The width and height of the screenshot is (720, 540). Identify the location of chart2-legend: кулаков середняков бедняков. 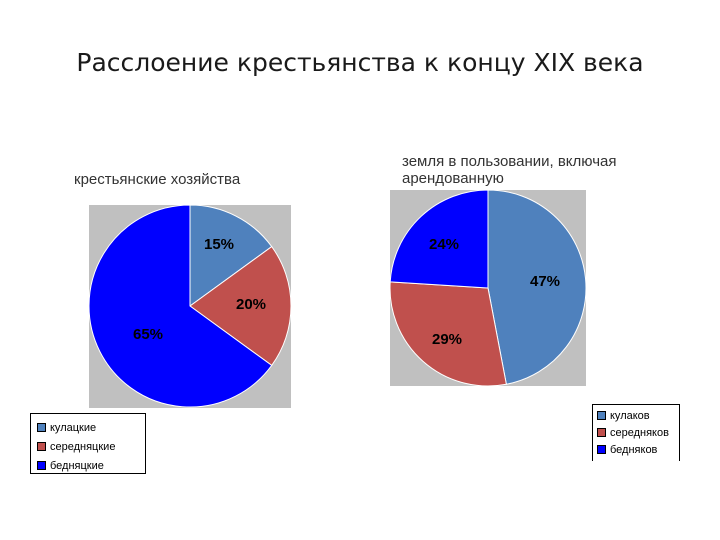
(636, 432).